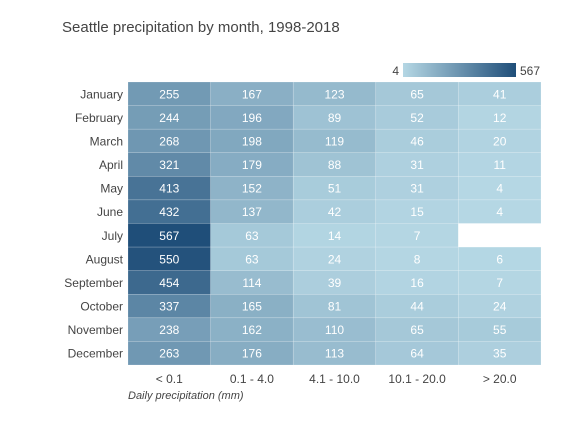 This screenshot has height=426, width=588. What do you see at coordinates (252, 118) in the screenshot?
I see `cell-value-label: 196` at bounding box center [252, 118].